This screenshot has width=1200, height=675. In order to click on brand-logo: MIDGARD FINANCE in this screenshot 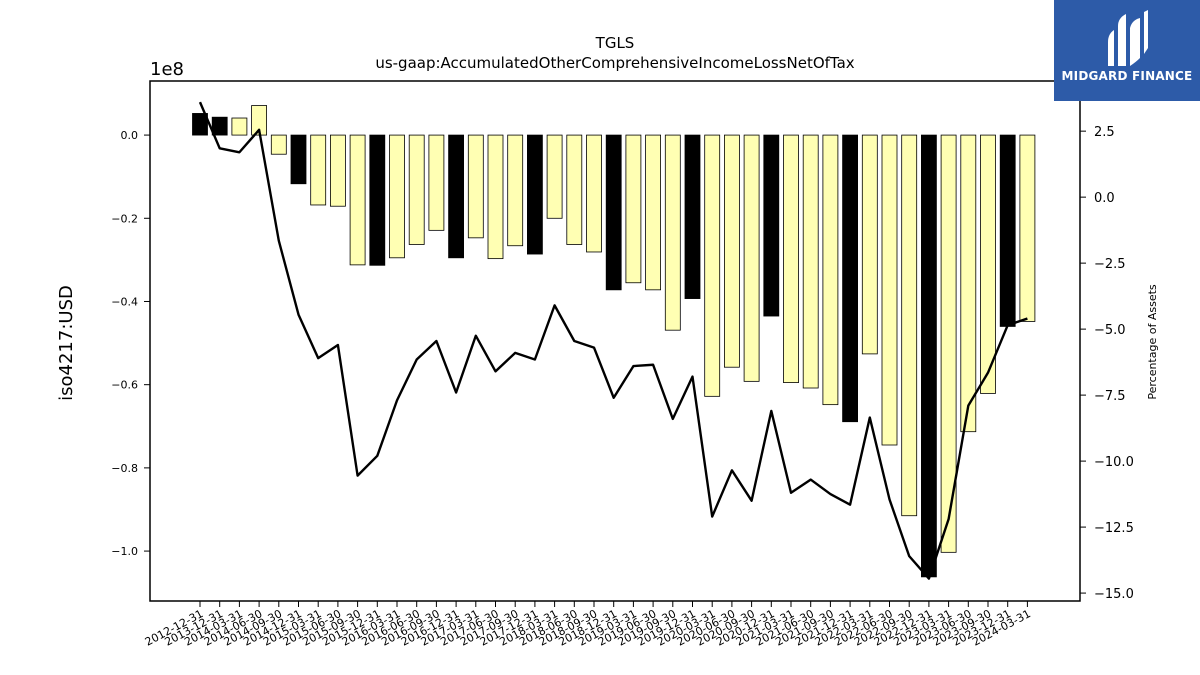, I will do `click(1127, 50)`.